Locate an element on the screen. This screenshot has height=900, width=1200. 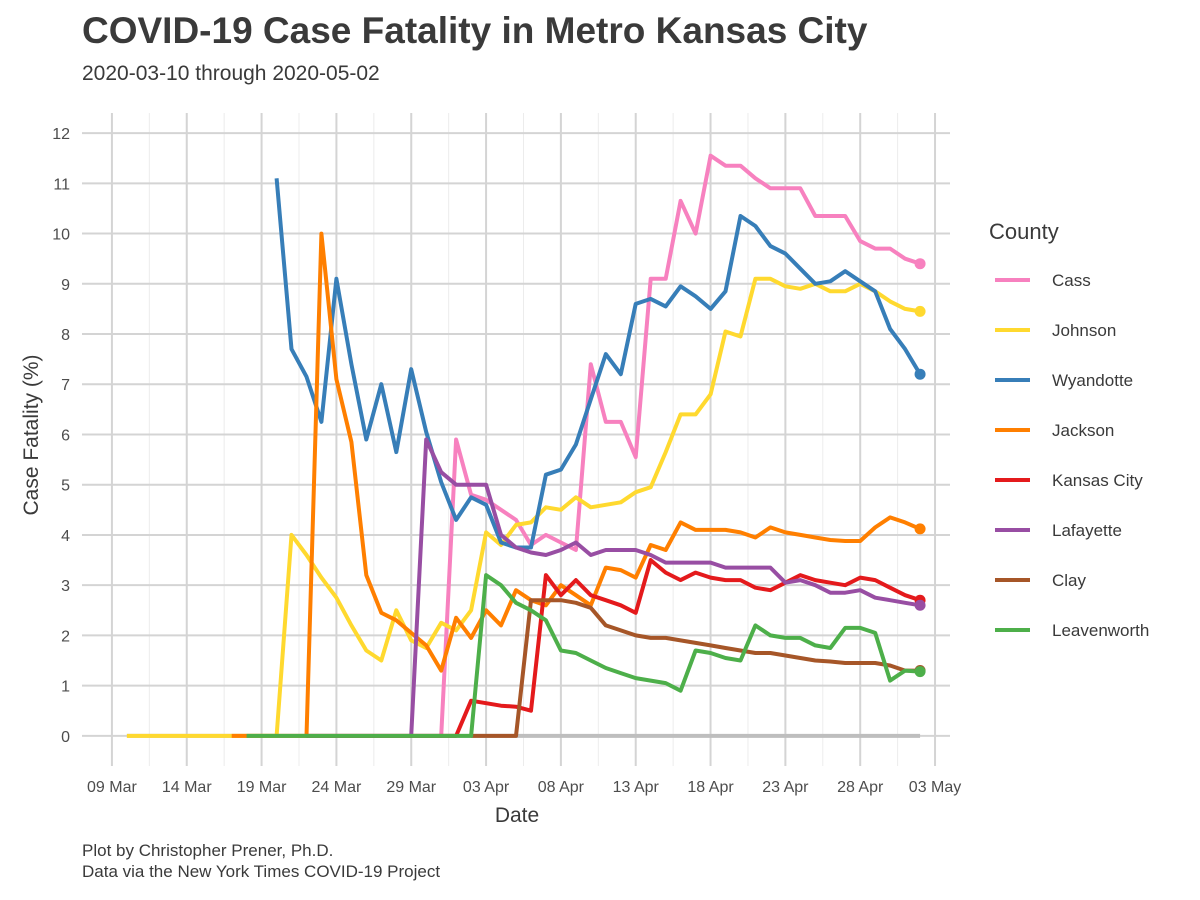
series-endpoint-cass is located at coordinates (920, 264).